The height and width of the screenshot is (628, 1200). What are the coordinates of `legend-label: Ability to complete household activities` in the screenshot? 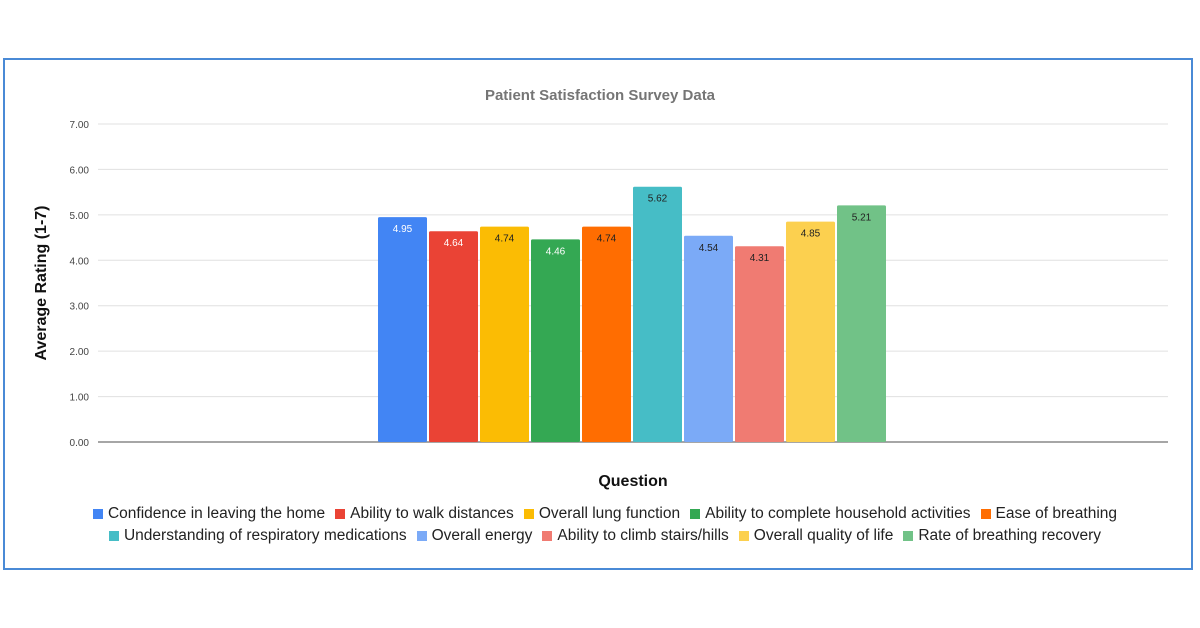 It's located at (838, 513).